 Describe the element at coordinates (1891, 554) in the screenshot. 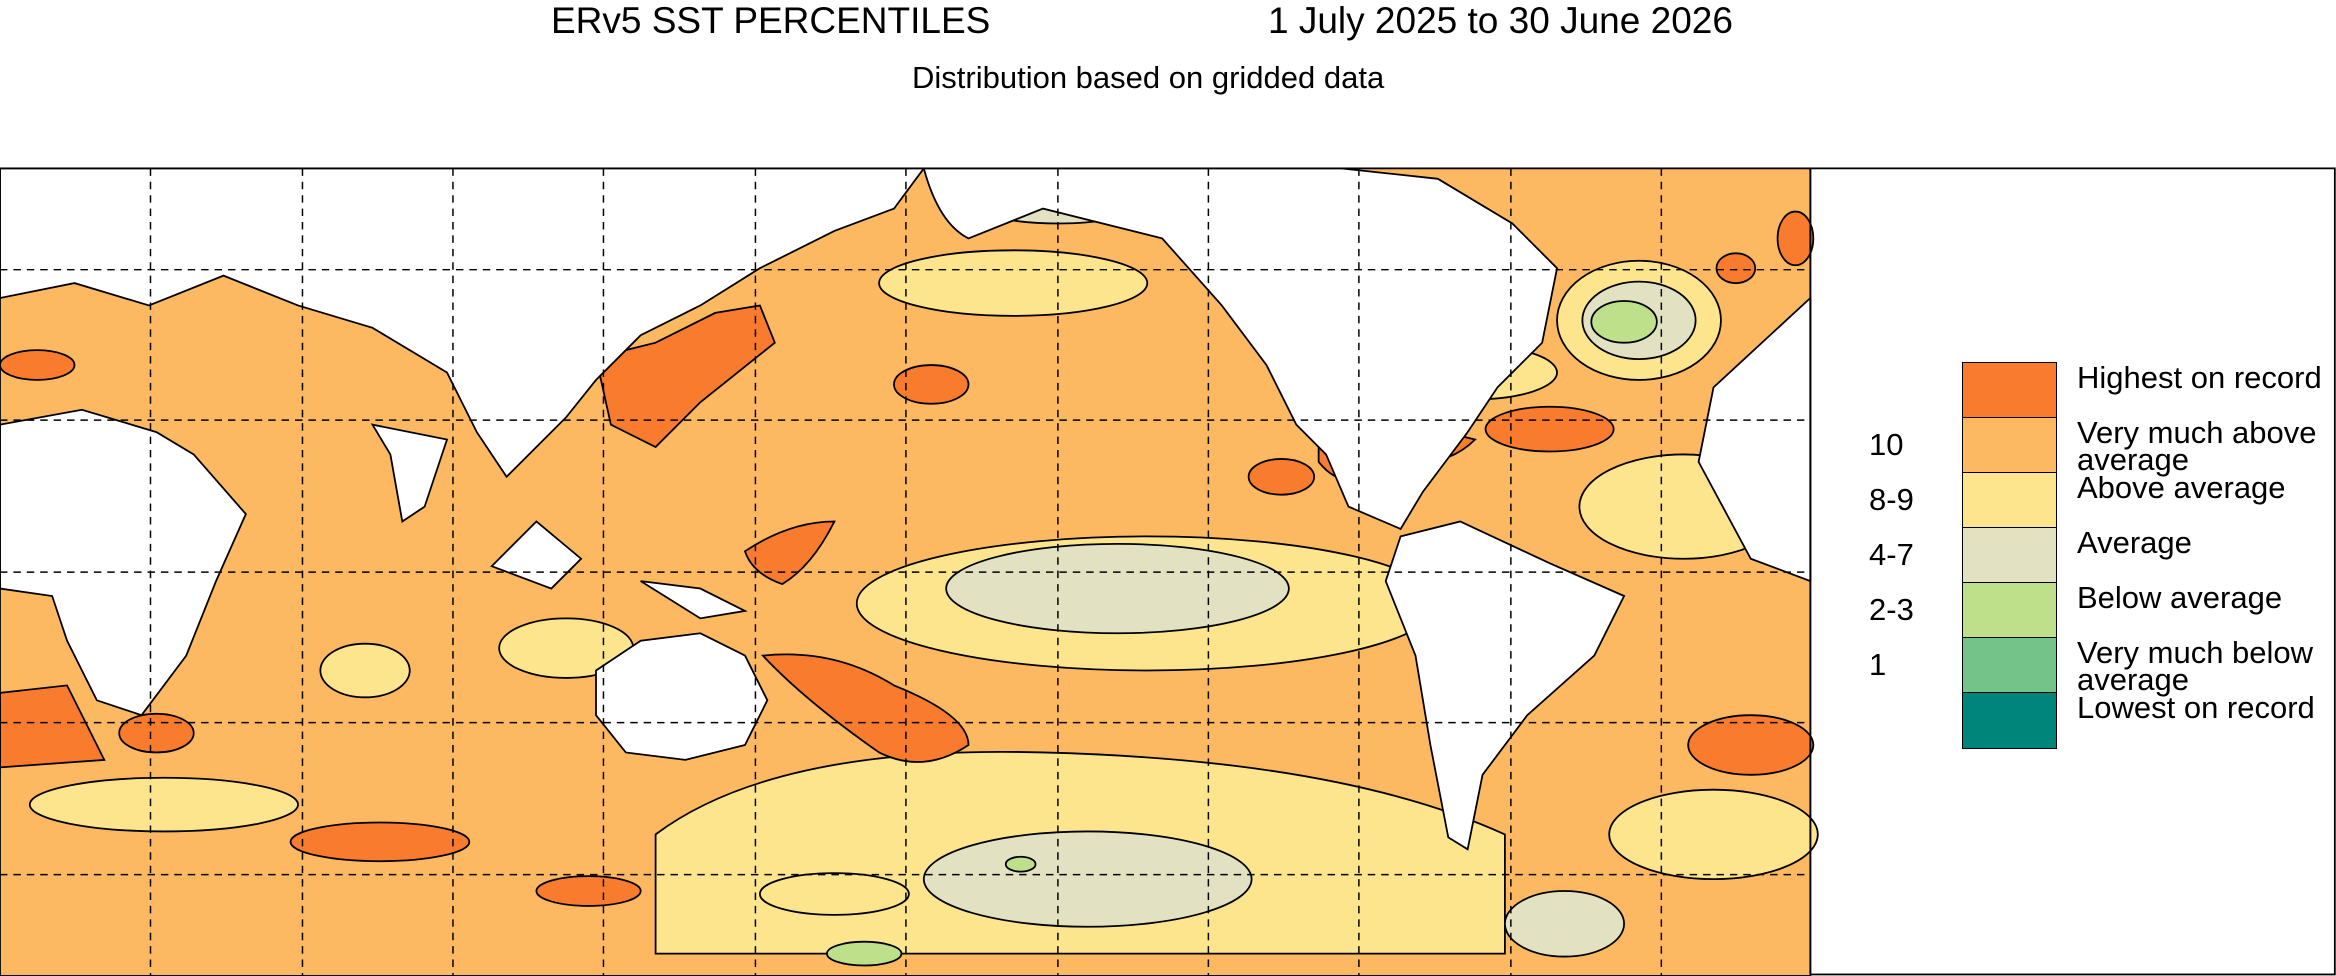

I see `legend-rank: 4-7` at that location.